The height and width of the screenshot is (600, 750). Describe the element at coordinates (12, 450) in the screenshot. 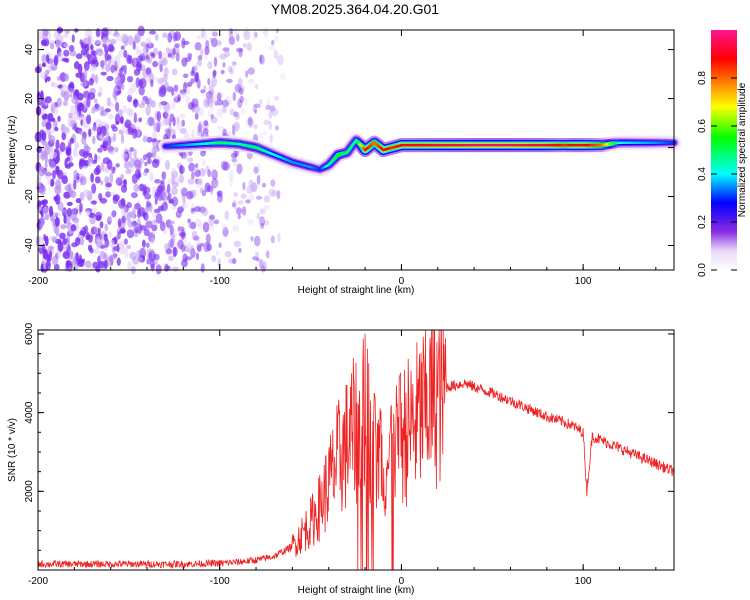

I see `snr-y-label: SNR (10 * v/v)` at that location.